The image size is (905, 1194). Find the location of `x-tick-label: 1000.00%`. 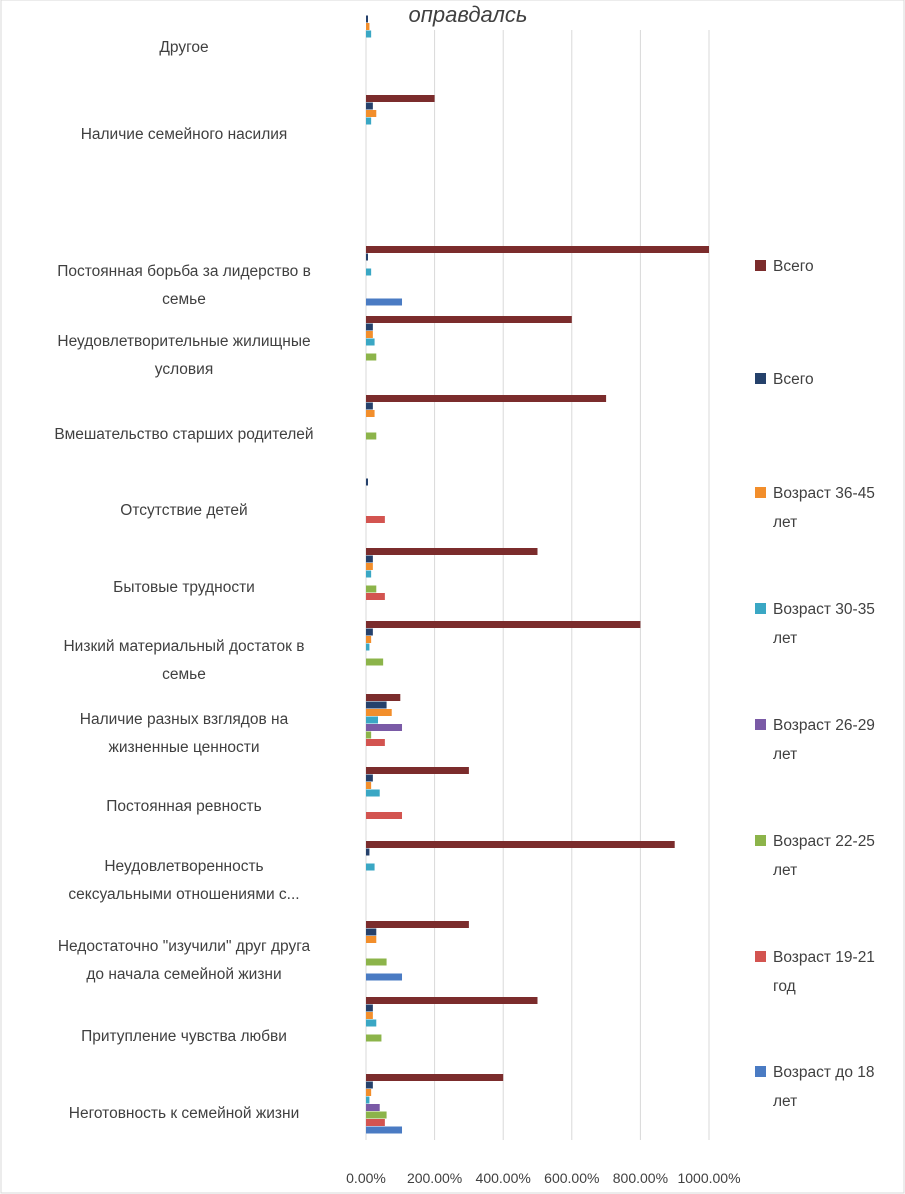

x-tick-label: 1000.00% is located at coordinates (708, 1178).